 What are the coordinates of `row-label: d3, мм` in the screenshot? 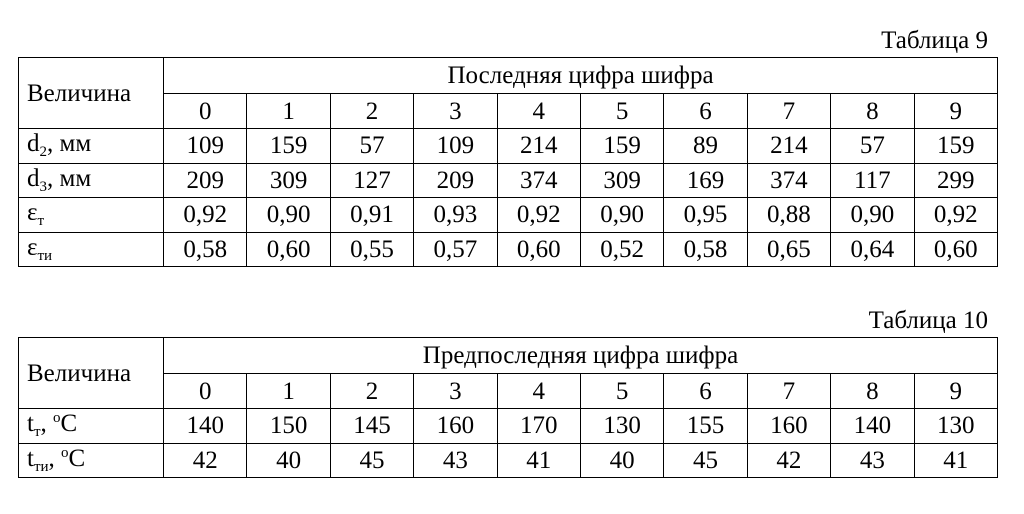 It's located at (91, 180).